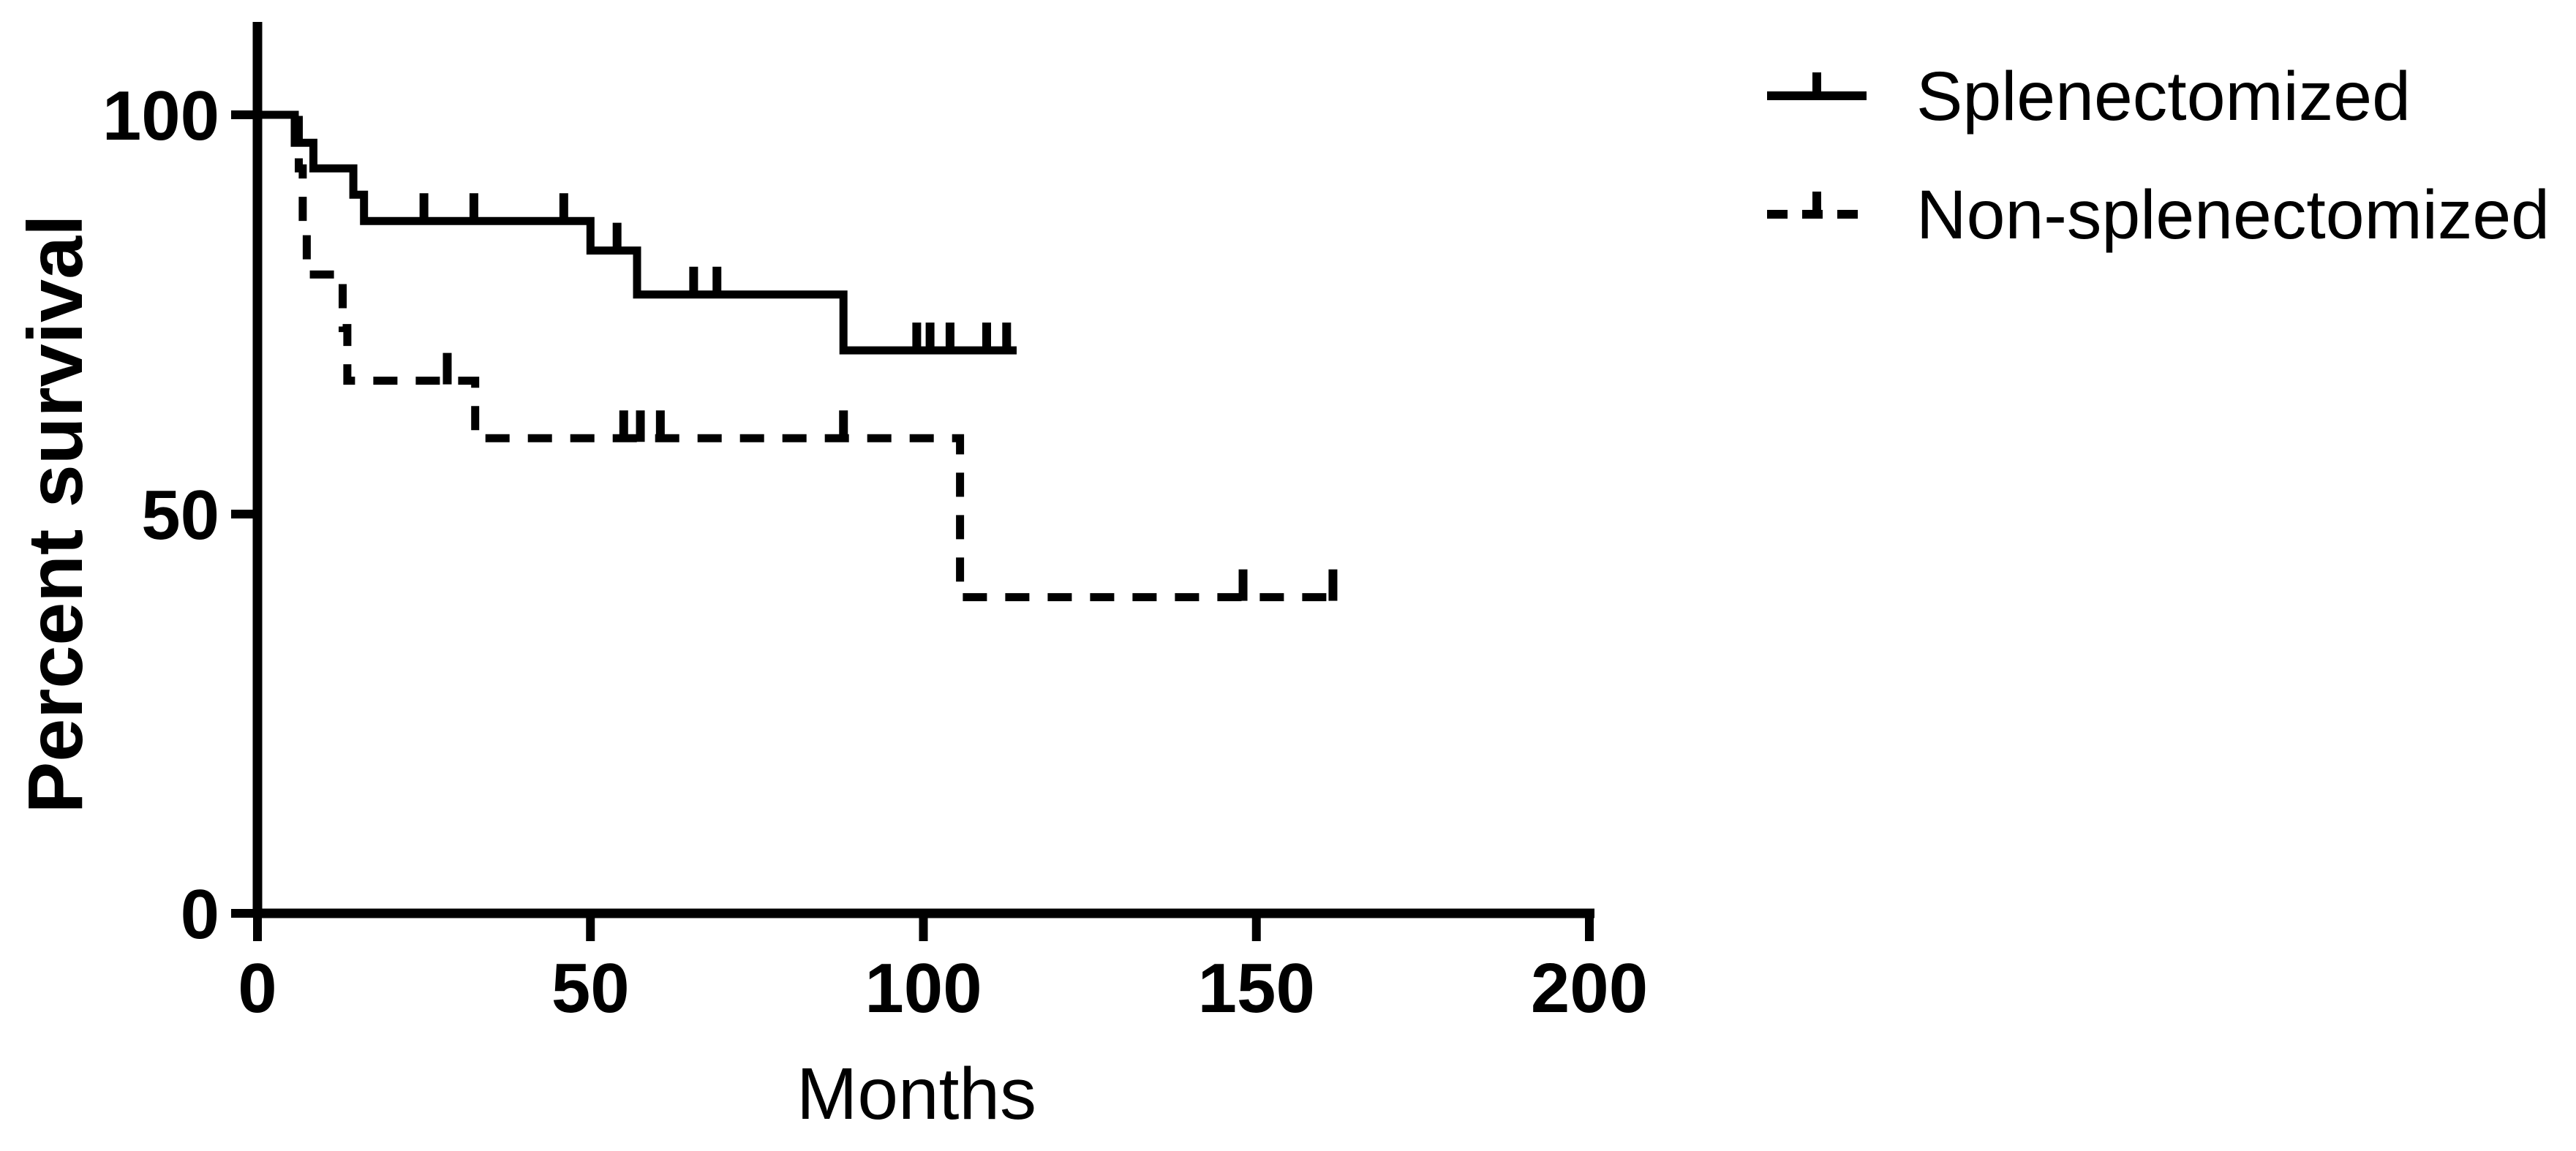 Image resolution: width=2576 pixels, height=1151 pixels. Describe the element at coordinates (200, 914) in the screenshot. I see `y-tick-label: 0` at that location.